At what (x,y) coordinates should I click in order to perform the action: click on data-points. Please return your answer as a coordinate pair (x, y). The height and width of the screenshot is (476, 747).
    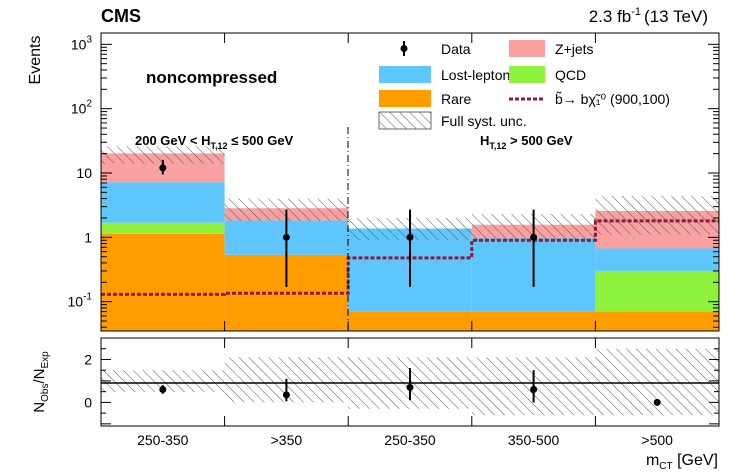
    Looking at the image, I should click on (348, 223).